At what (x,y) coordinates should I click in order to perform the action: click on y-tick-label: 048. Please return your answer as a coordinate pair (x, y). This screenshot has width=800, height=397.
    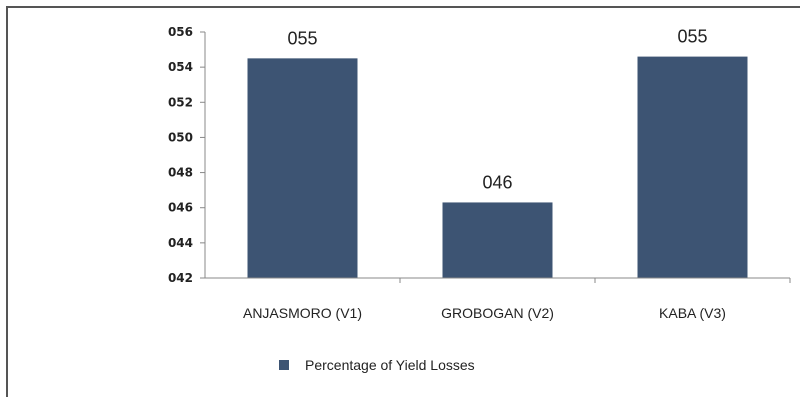
    Looking at the image, I should click on (180, 173).